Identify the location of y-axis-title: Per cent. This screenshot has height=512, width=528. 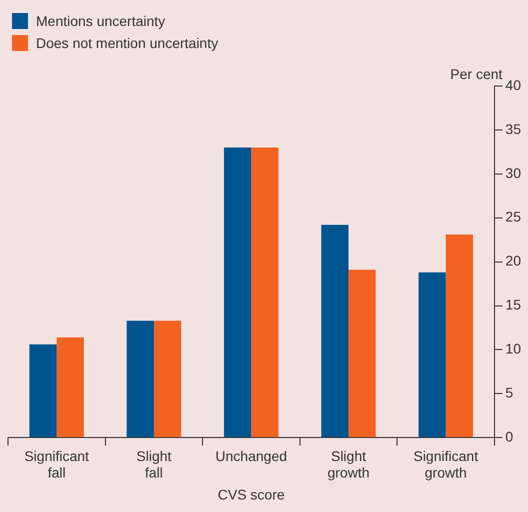
(476, 74).